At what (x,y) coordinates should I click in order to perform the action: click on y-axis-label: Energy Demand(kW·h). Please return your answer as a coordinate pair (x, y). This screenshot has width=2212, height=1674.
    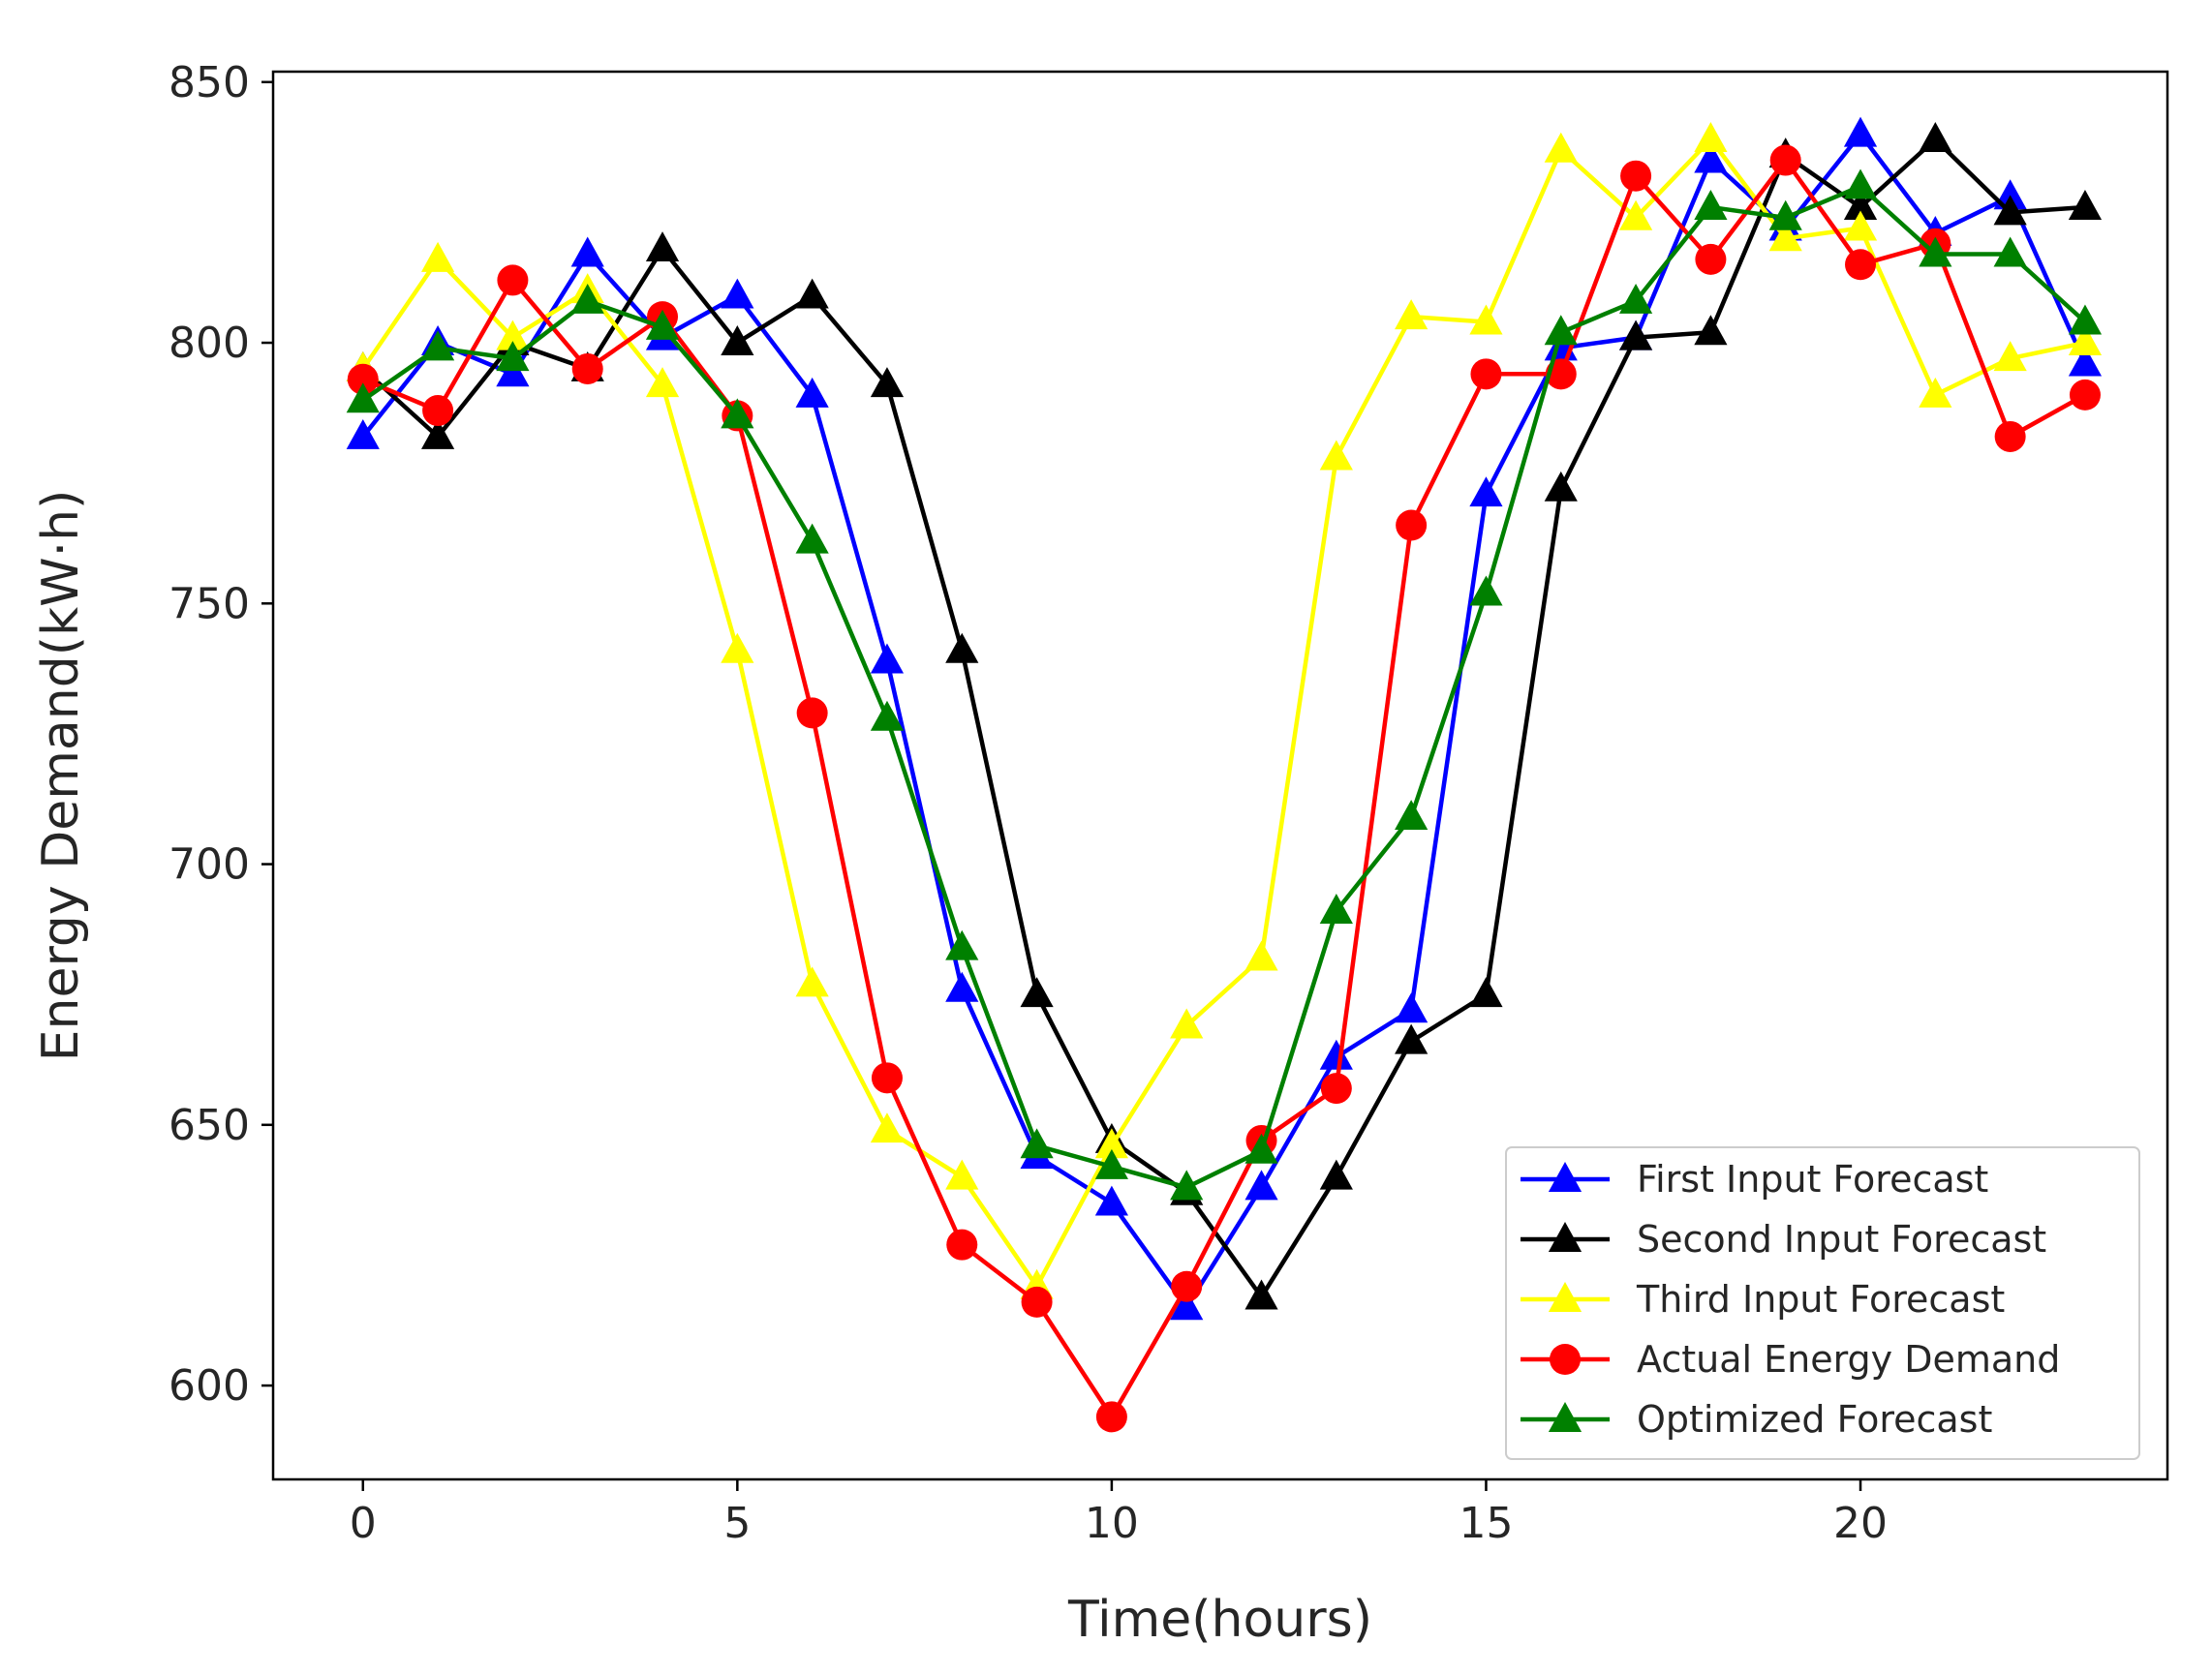
    Looking at the image, I should click on (61, 776).